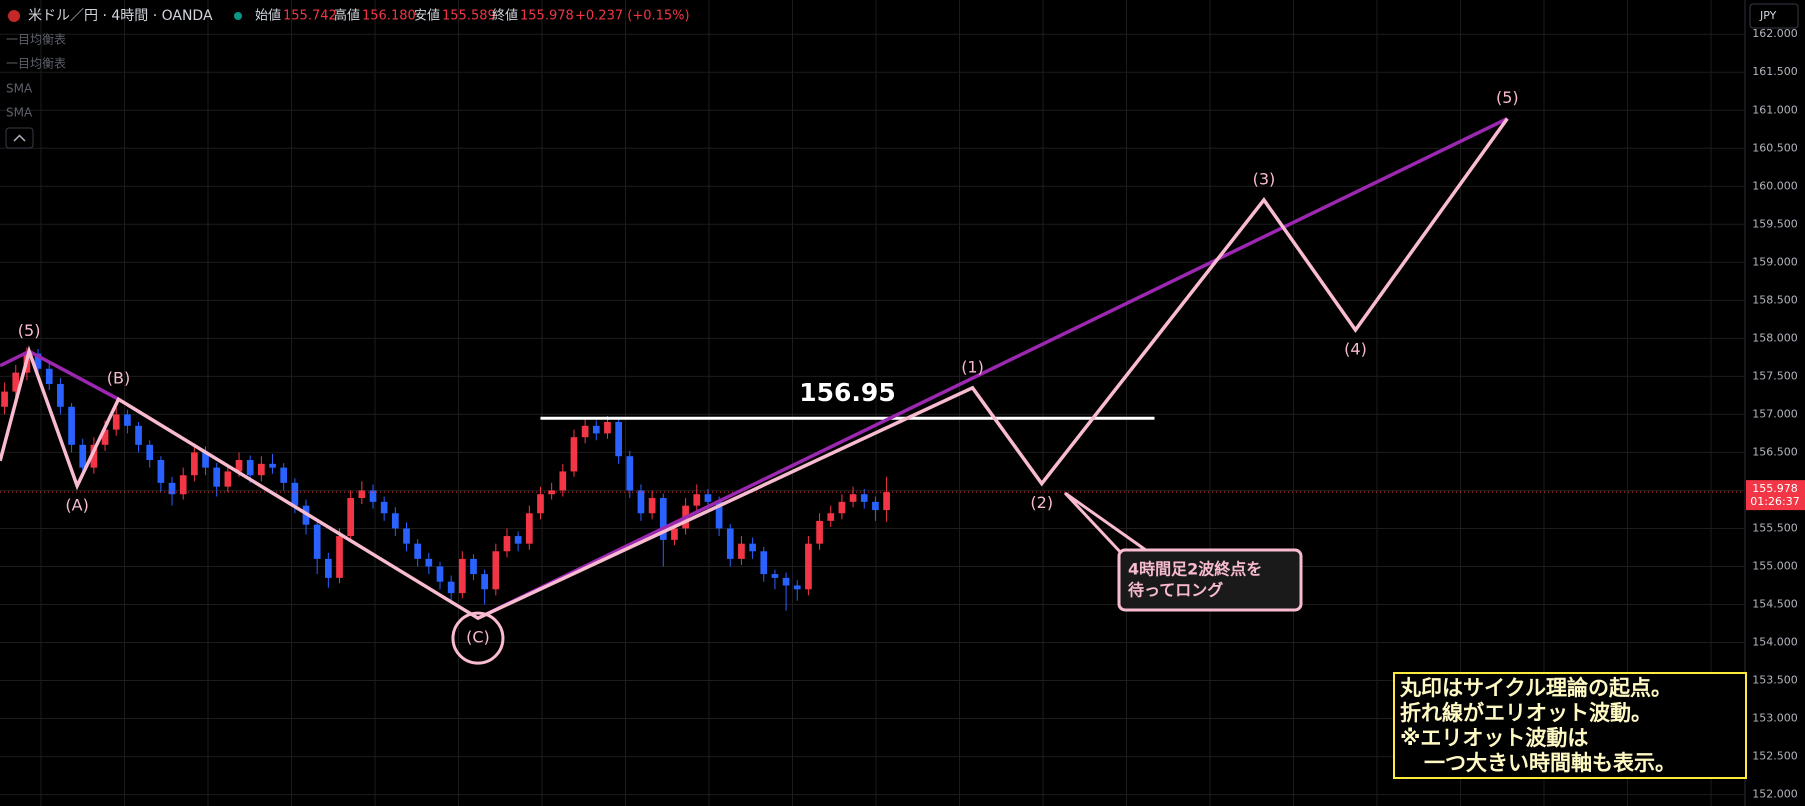 This screenshot has width=1805, height=806. What do you see at coordinates (1775, 71) in the screenshot?
I see `y-tick-label: 161.500` at bounding box center [1775, 71].